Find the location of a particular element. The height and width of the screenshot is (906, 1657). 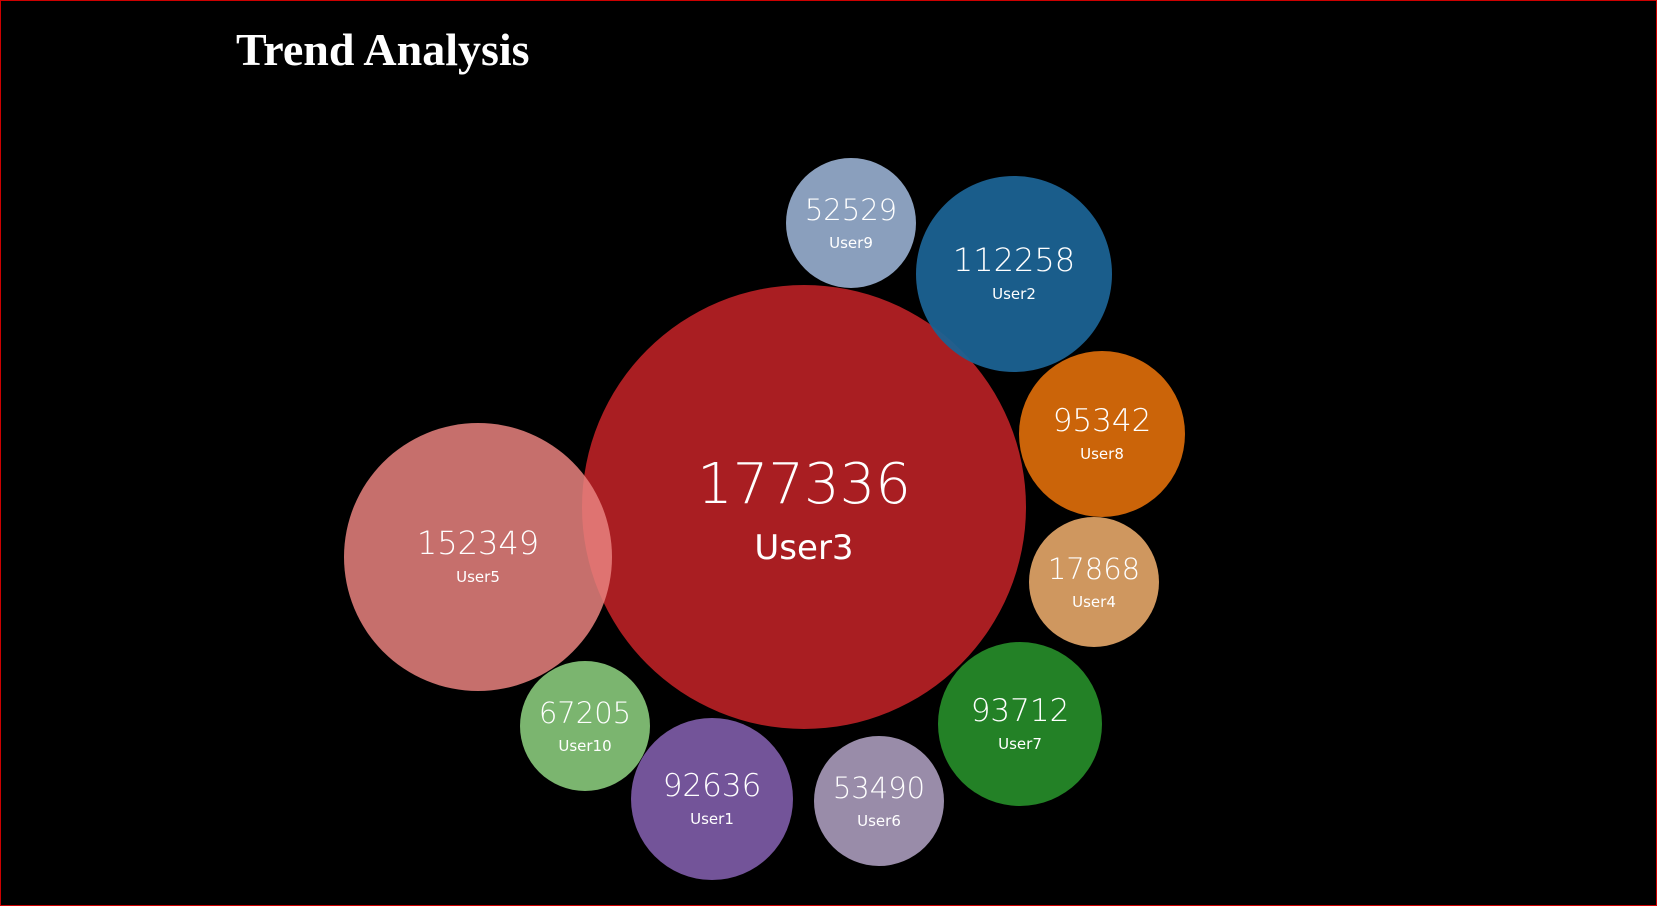

bubble-circle-user8 is located at coordinates (1102, 434).